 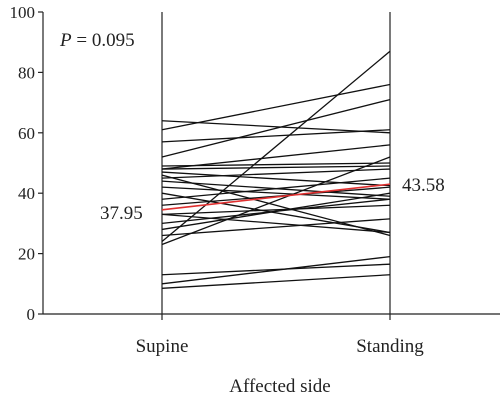 What do you see at coordinates (26, 193) in the screenshot?
I see `y-tick-label: 40` at bounding box center [26, 193].